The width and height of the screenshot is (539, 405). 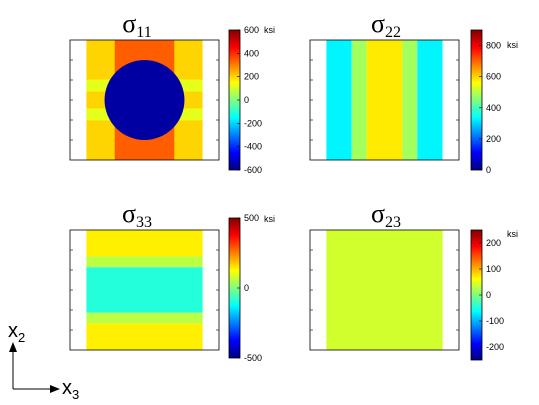 What do you see at coordinates (493, 139) in the screenshot?
I see `sigma-22-colorbar-tick-label: 200` at bounding box center [493, 139].